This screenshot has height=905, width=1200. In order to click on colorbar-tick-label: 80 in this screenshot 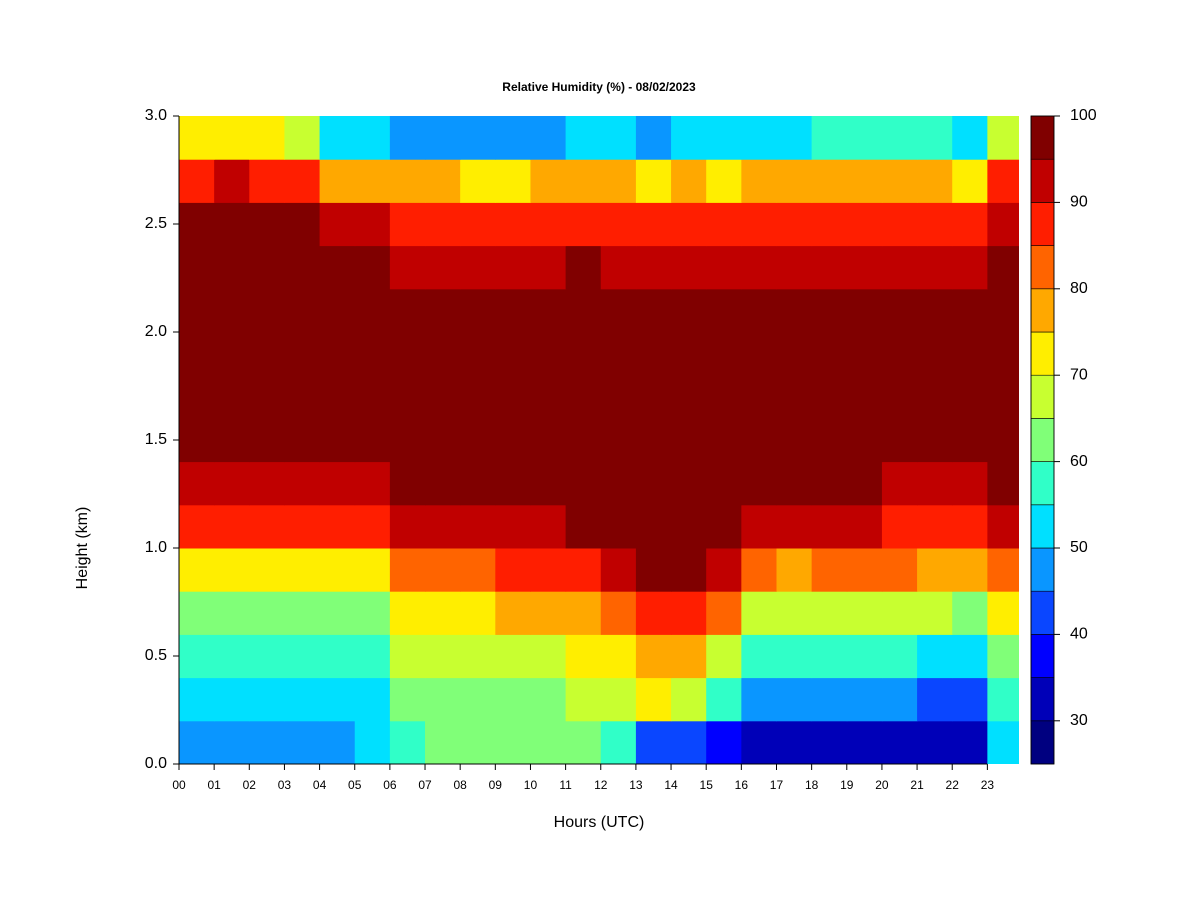, I will do `click(1079, 288)`.